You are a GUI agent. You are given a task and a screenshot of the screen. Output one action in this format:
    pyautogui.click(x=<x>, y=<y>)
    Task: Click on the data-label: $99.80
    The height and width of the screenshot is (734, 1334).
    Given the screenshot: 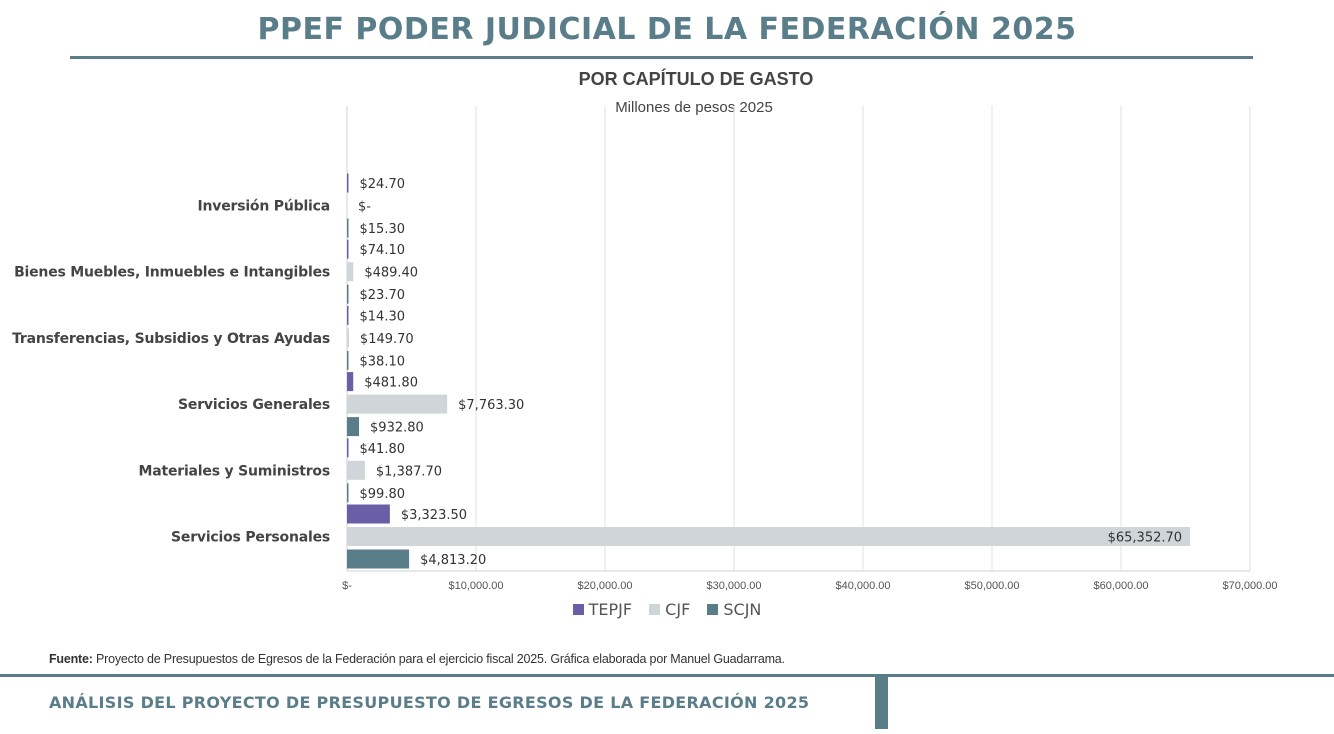 What is the action you would take?
    pyautogui.click(x=383, y=494)
    